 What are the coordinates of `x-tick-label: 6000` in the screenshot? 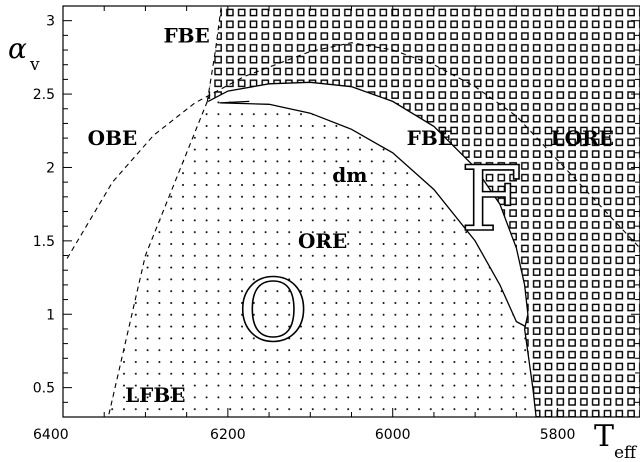 It's located at (393, 435).